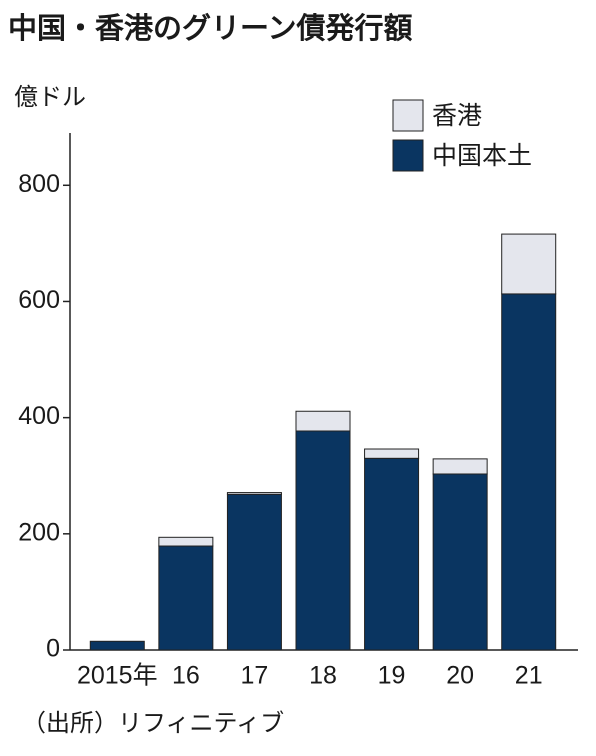 The image size is (596, 756). I want to click on legend-label: 香港, so click(457, 115).